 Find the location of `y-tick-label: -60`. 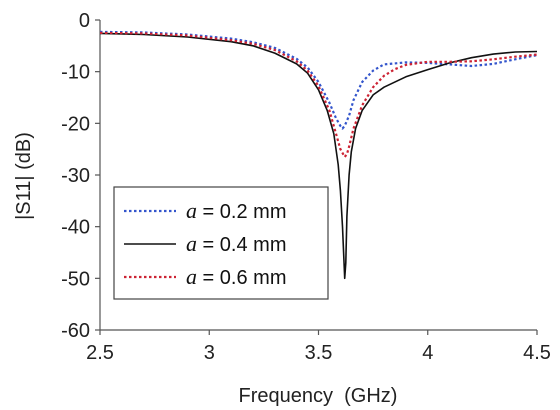

y-tick-label: -60 is located at coordinates (75, 331).